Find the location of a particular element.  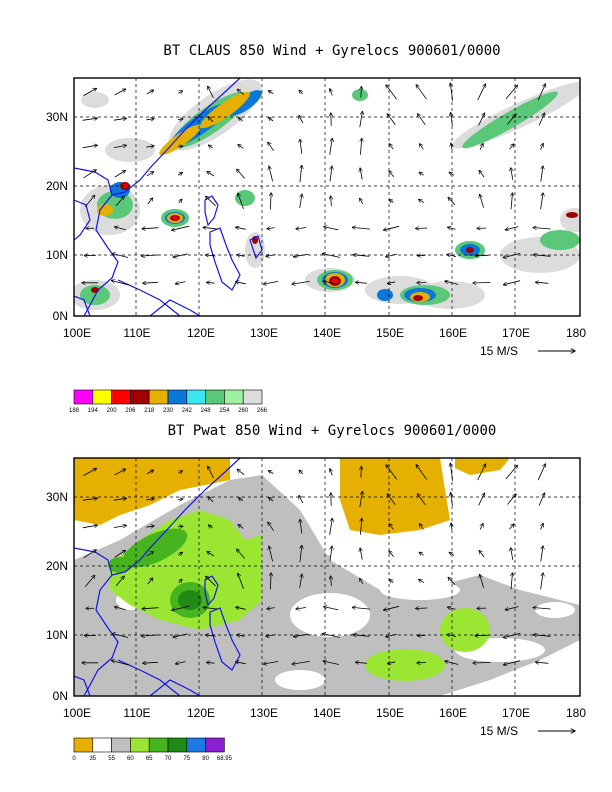

cloud-fill-orange is located at coordinates (263, 196).